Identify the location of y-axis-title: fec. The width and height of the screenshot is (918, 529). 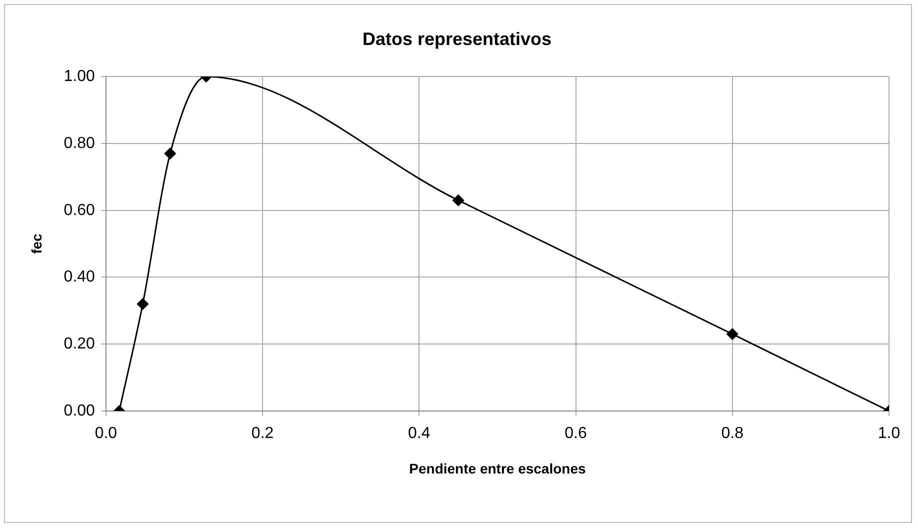
(36, 243).